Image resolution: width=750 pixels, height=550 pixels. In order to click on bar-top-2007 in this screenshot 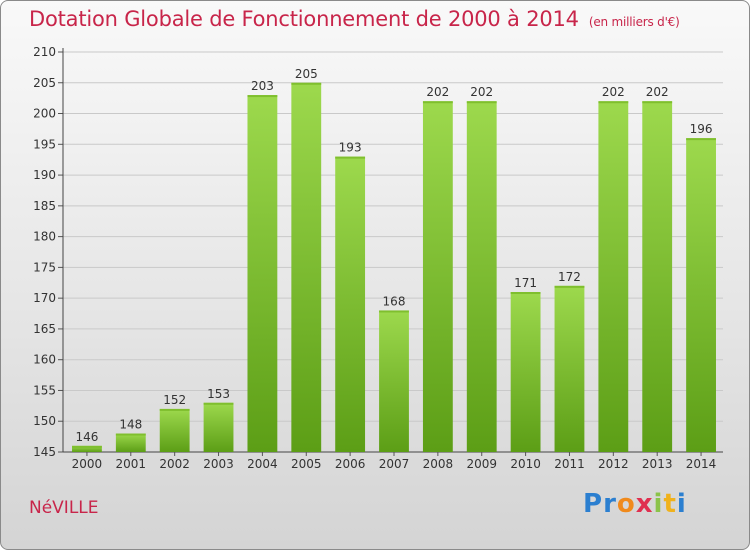, I will do `click(394, 311)`.